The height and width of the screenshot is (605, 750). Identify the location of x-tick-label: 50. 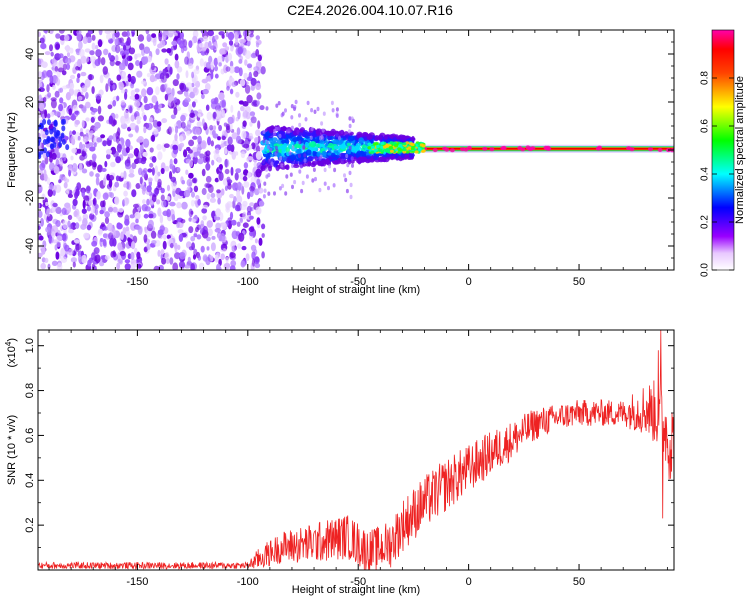
(579, 582).